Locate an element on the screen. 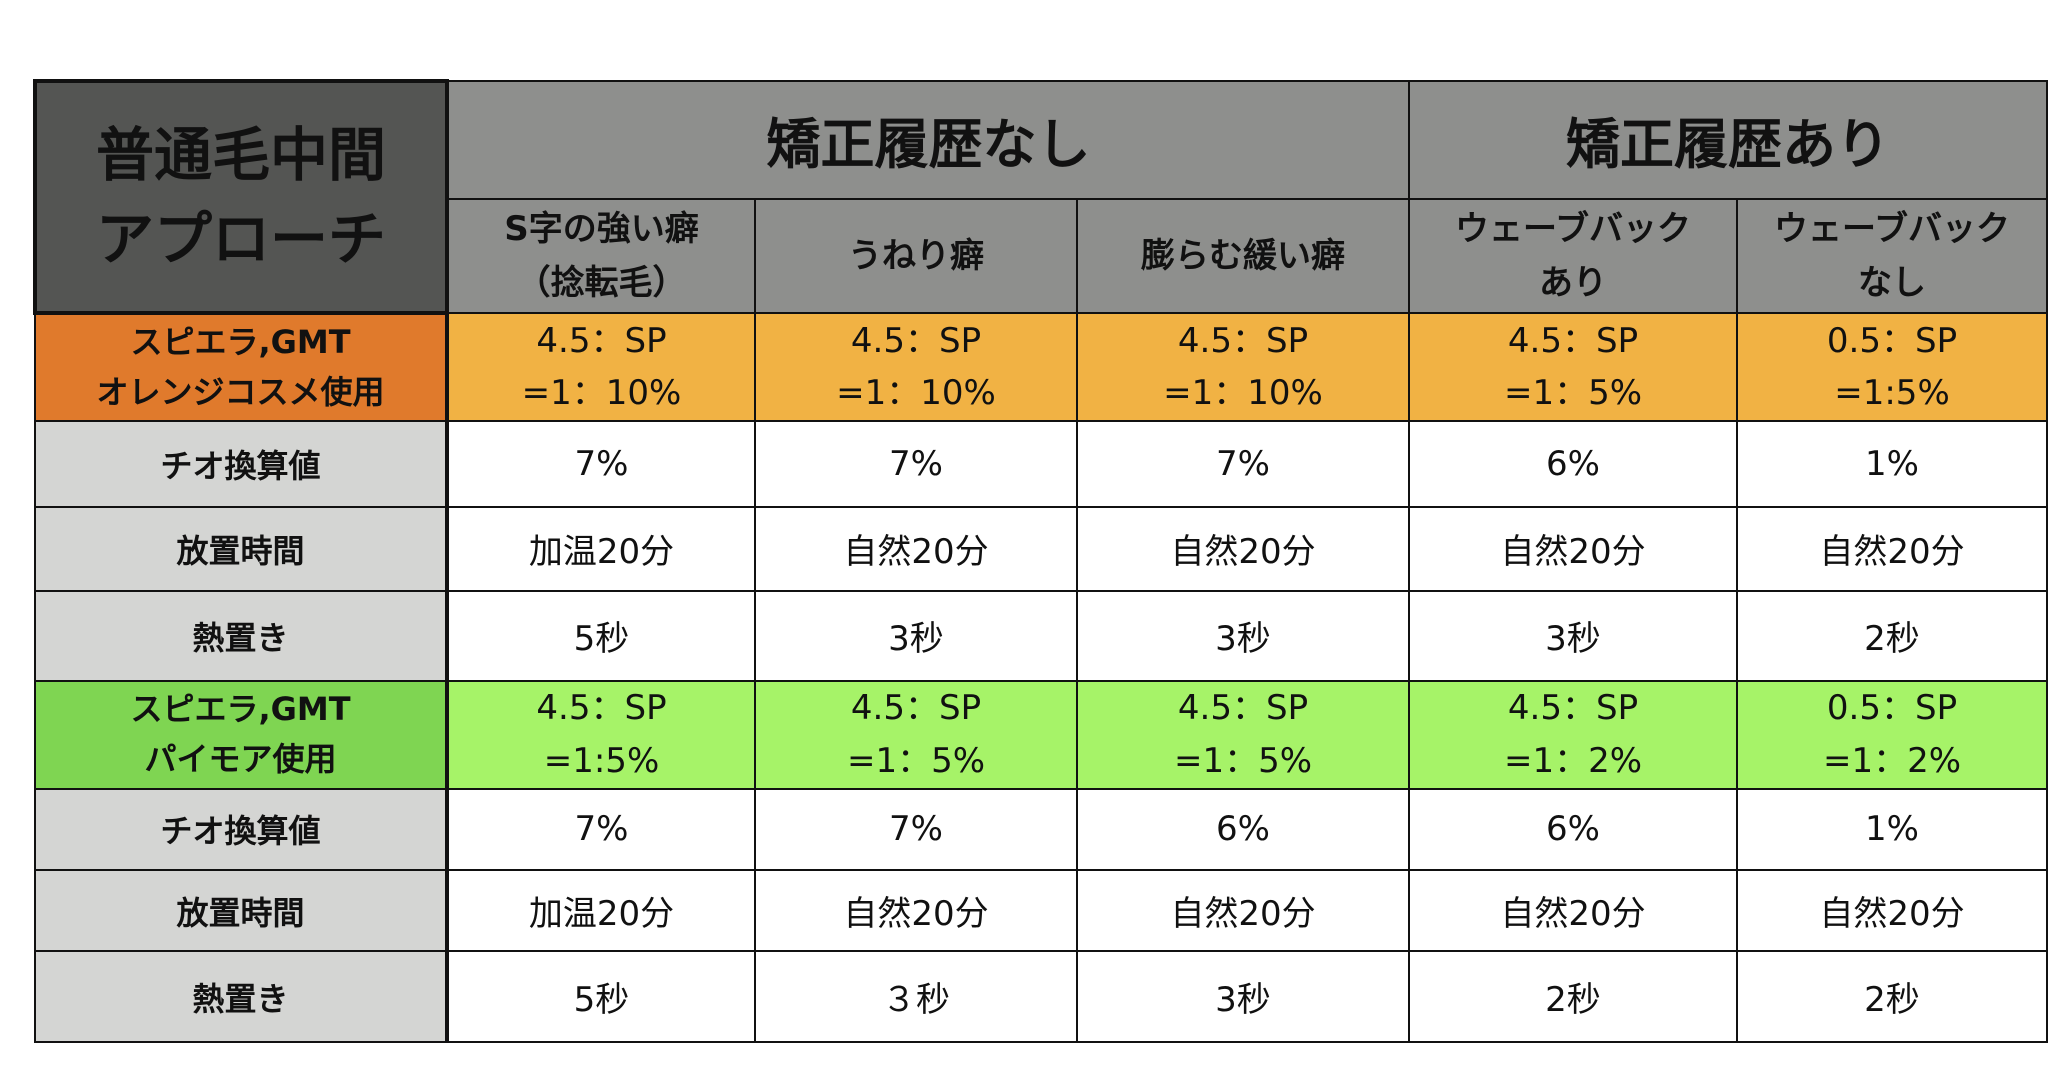 The image size is (2055, 1088). ratio-cell: 0.5：SP =1：2% is located at coordinates (1892, 734).